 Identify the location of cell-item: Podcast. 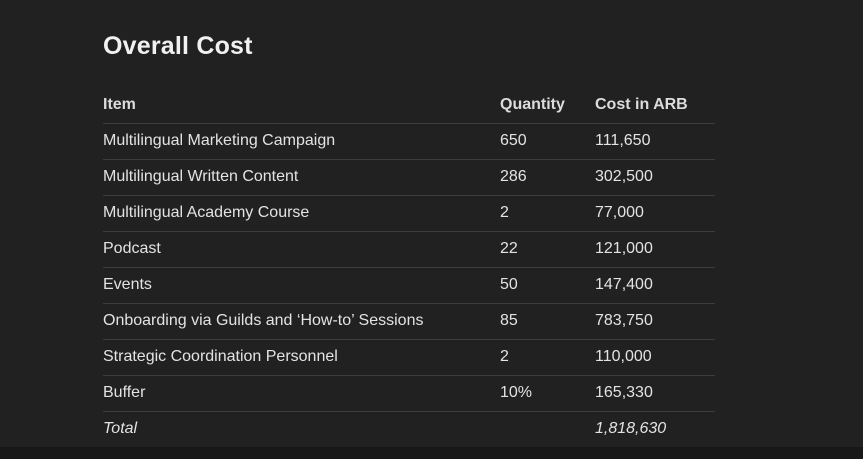
(301, 249).